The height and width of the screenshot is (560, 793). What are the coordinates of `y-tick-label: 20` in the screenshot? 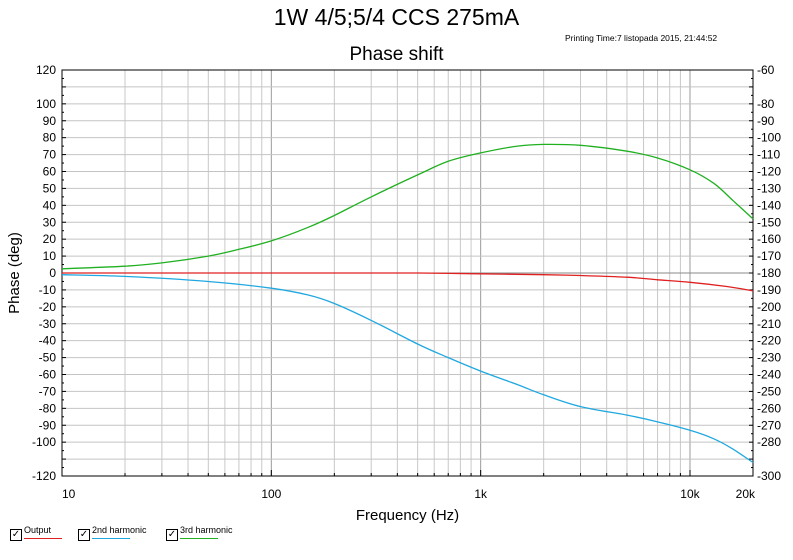 It's located at (50, 239).